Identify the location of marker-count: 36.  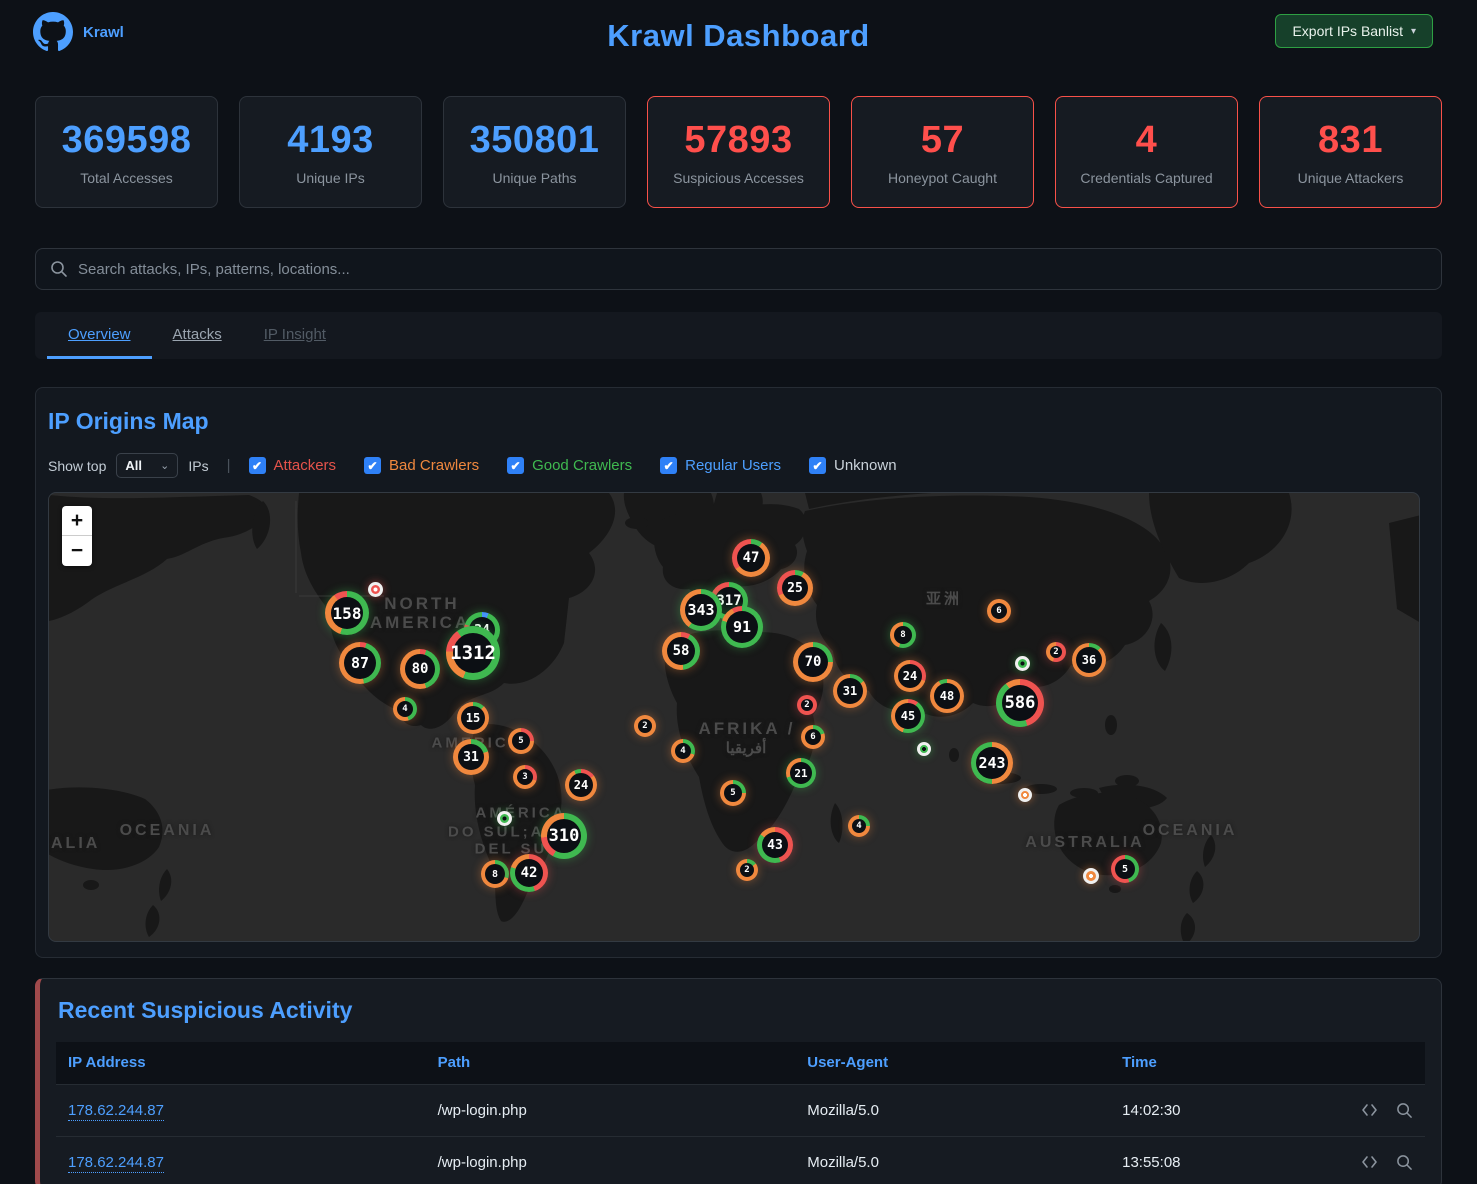
(1089, 660).